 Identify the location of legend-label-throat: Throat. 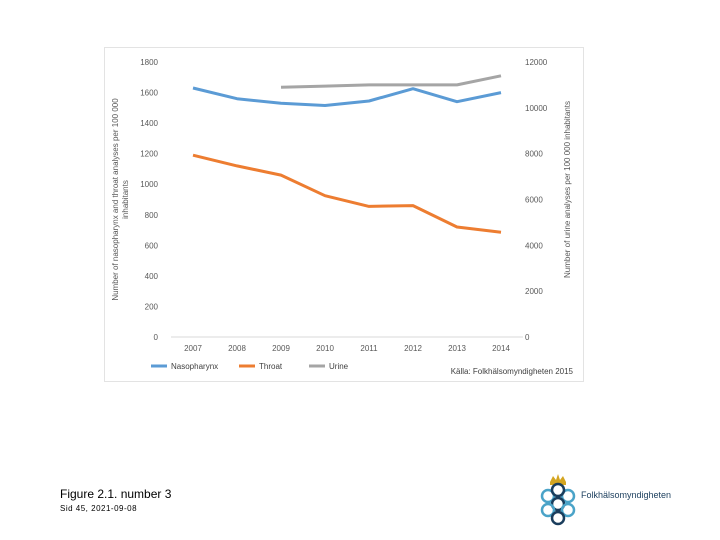
(271, 366).